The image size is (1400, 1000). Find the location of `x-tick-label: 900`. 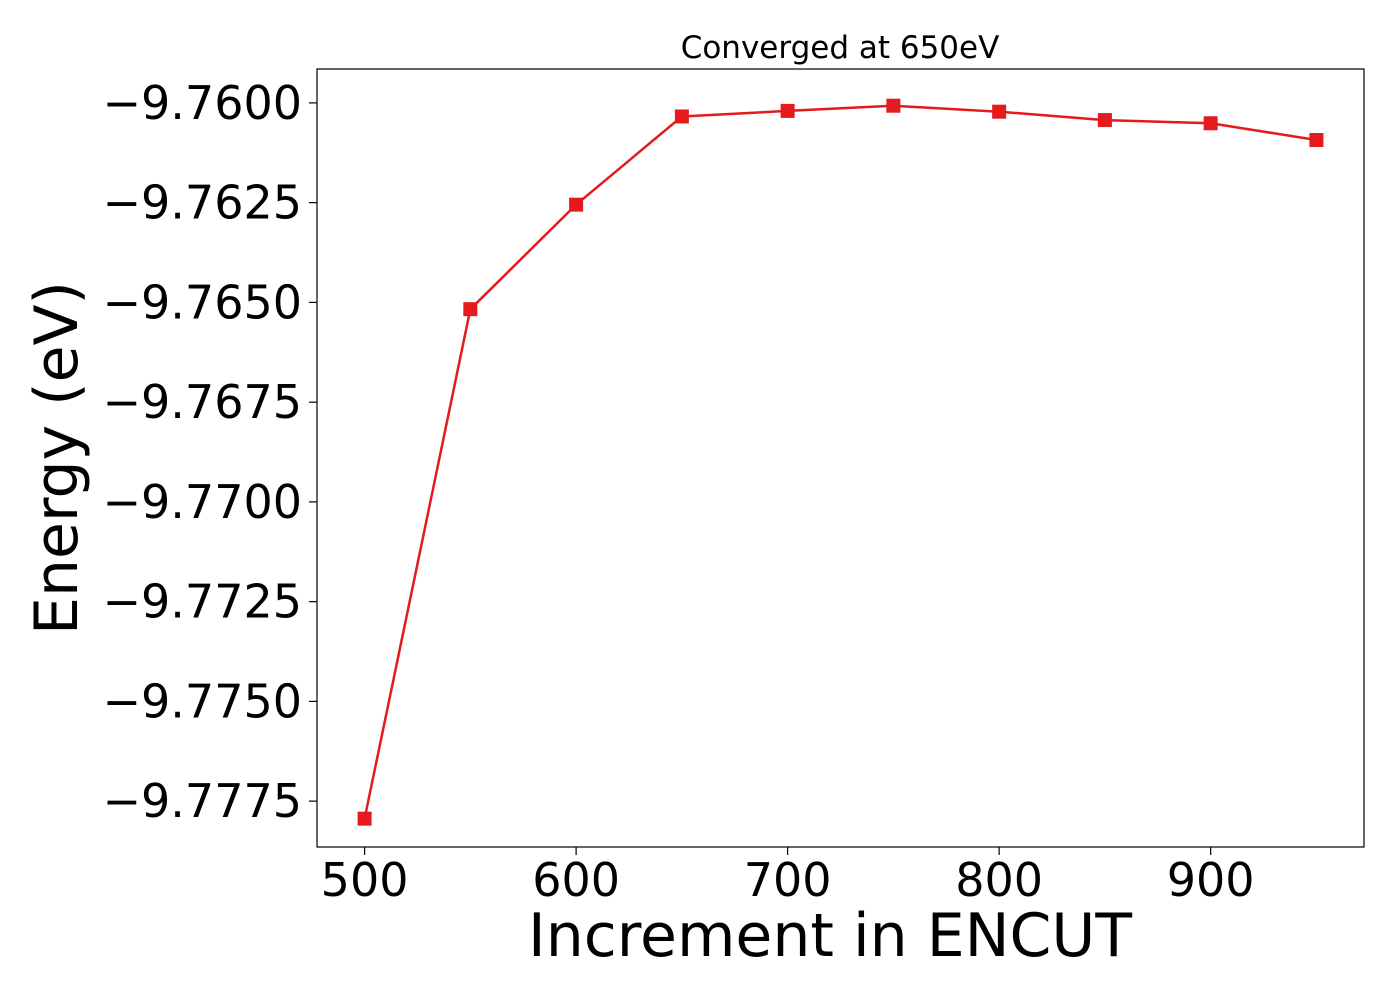

x-tick-label: 900 is located at coordinates (1211, 880).